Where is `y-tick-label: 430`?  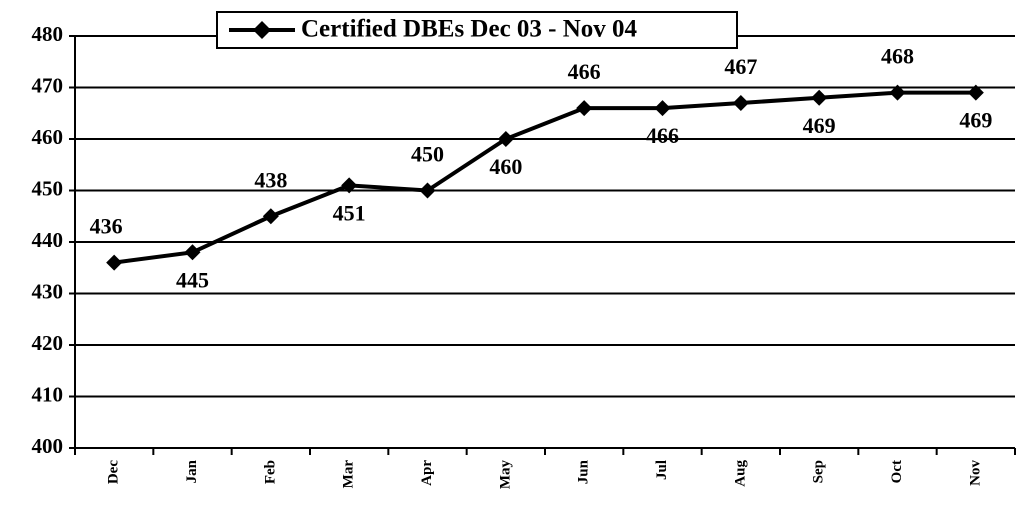 y-tick-label: 430 is located at coordinates (48, 291).